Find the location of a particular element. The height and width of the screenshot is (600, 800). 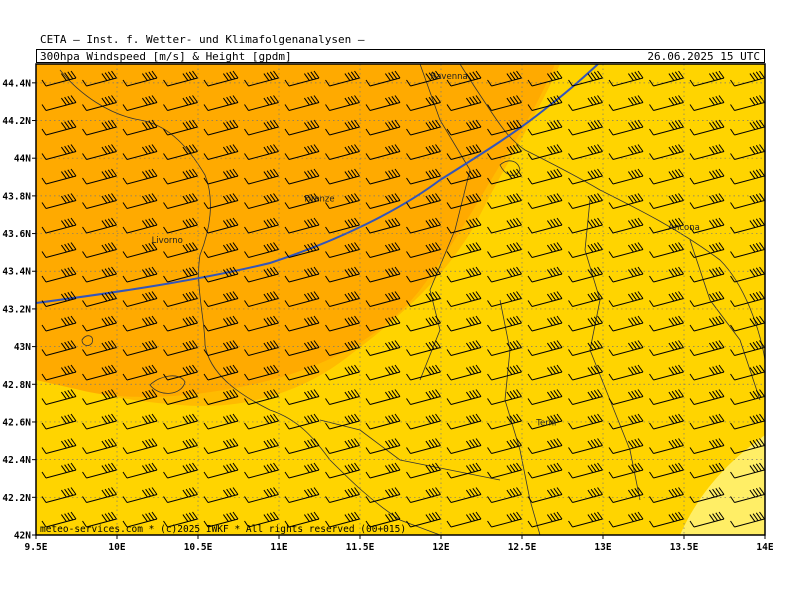

y-tick-label: 42.2N is located at coordinates (16, 498).